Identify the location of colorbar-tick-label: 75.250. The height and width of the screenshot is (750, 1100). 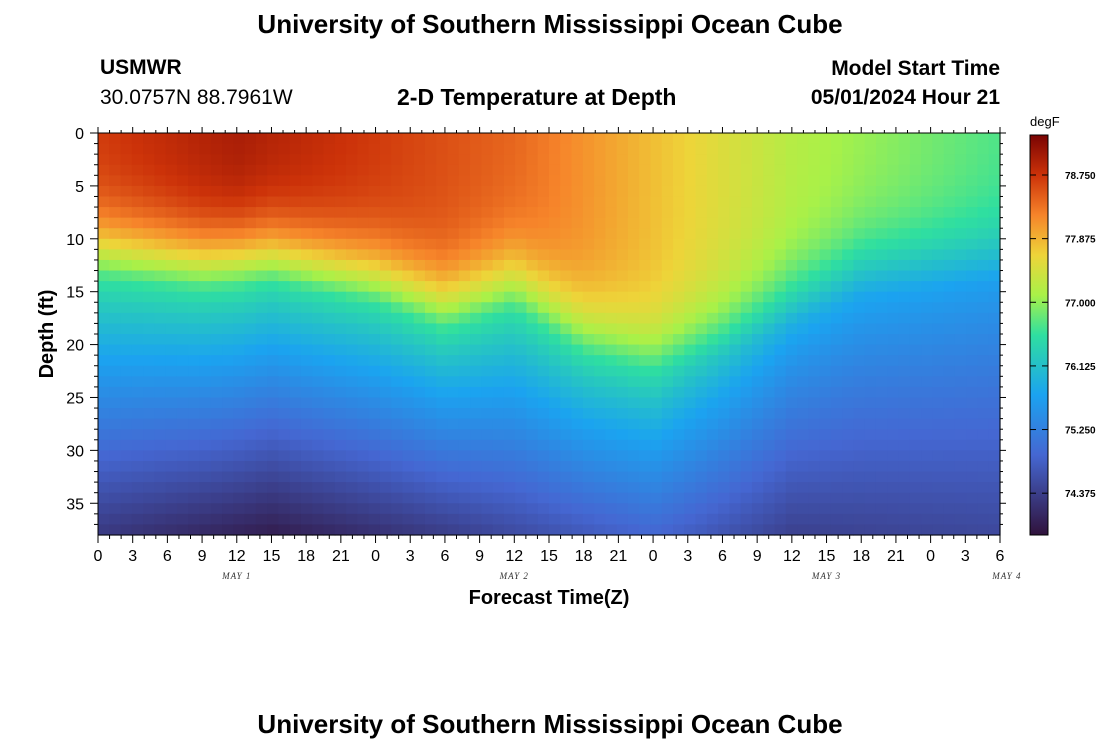
(1080, 431).